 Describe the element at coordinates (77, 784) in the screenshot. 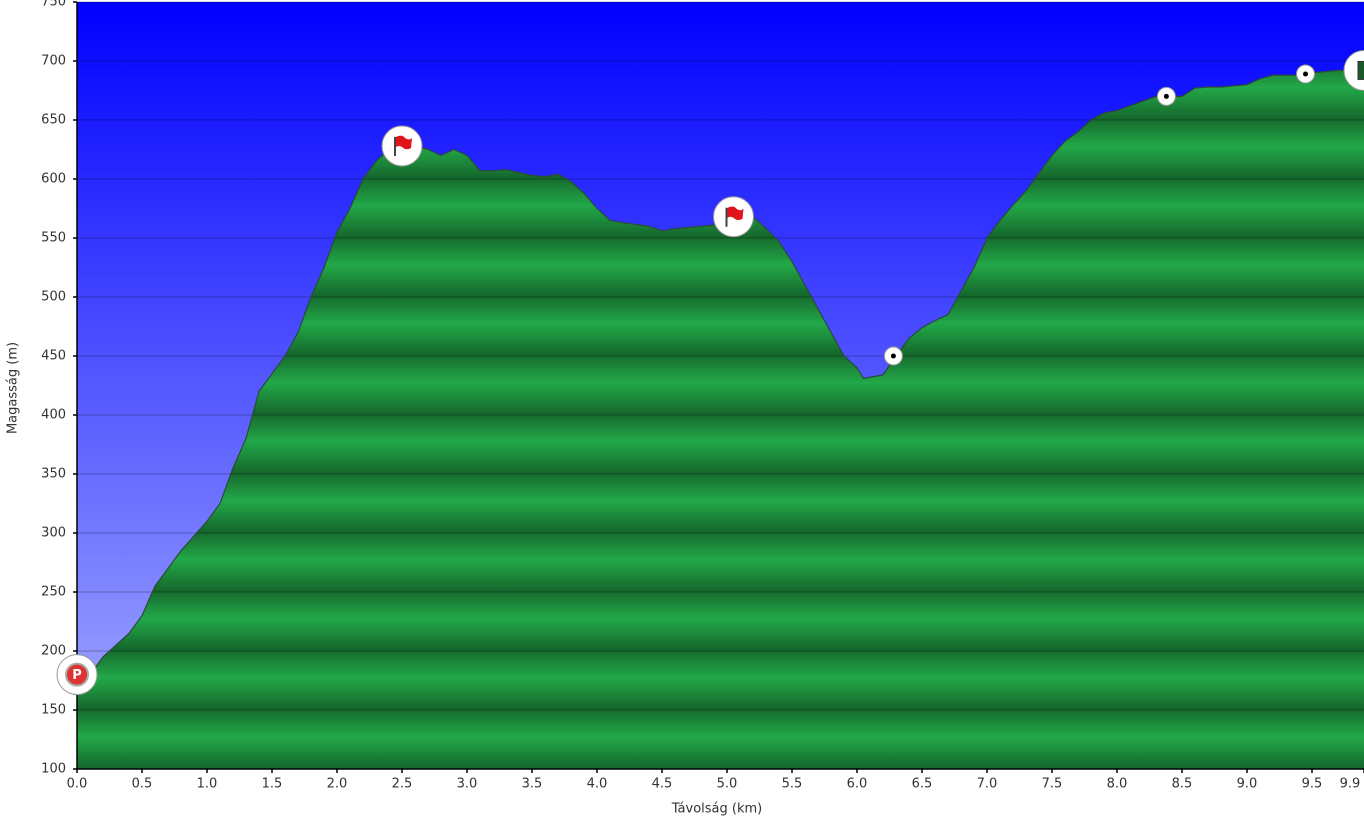

I see `x-tick-label: 0.0` at that location.